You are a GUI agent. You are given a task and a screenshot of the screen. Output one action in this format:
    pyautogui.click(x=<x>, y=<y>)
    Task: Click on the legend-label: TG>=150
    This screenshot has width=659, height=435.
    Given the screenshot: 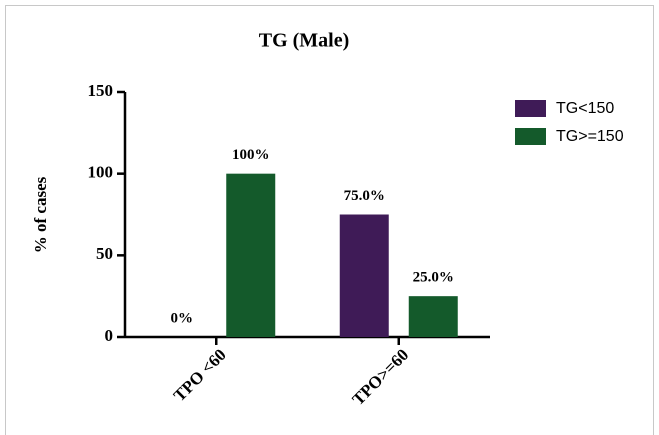 What is the action you would take?
    pyautogui.click(x=590, y=136)
    